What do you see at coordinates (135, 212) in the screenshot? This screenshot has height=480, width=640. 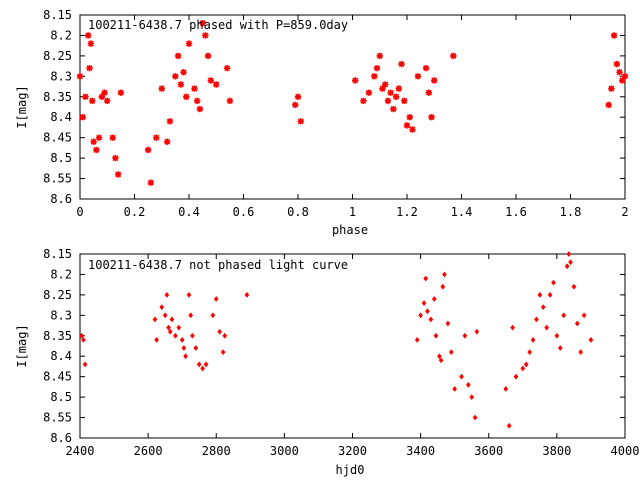 I see `x-tick-label: 0.2` at bounding box center [135, 212].